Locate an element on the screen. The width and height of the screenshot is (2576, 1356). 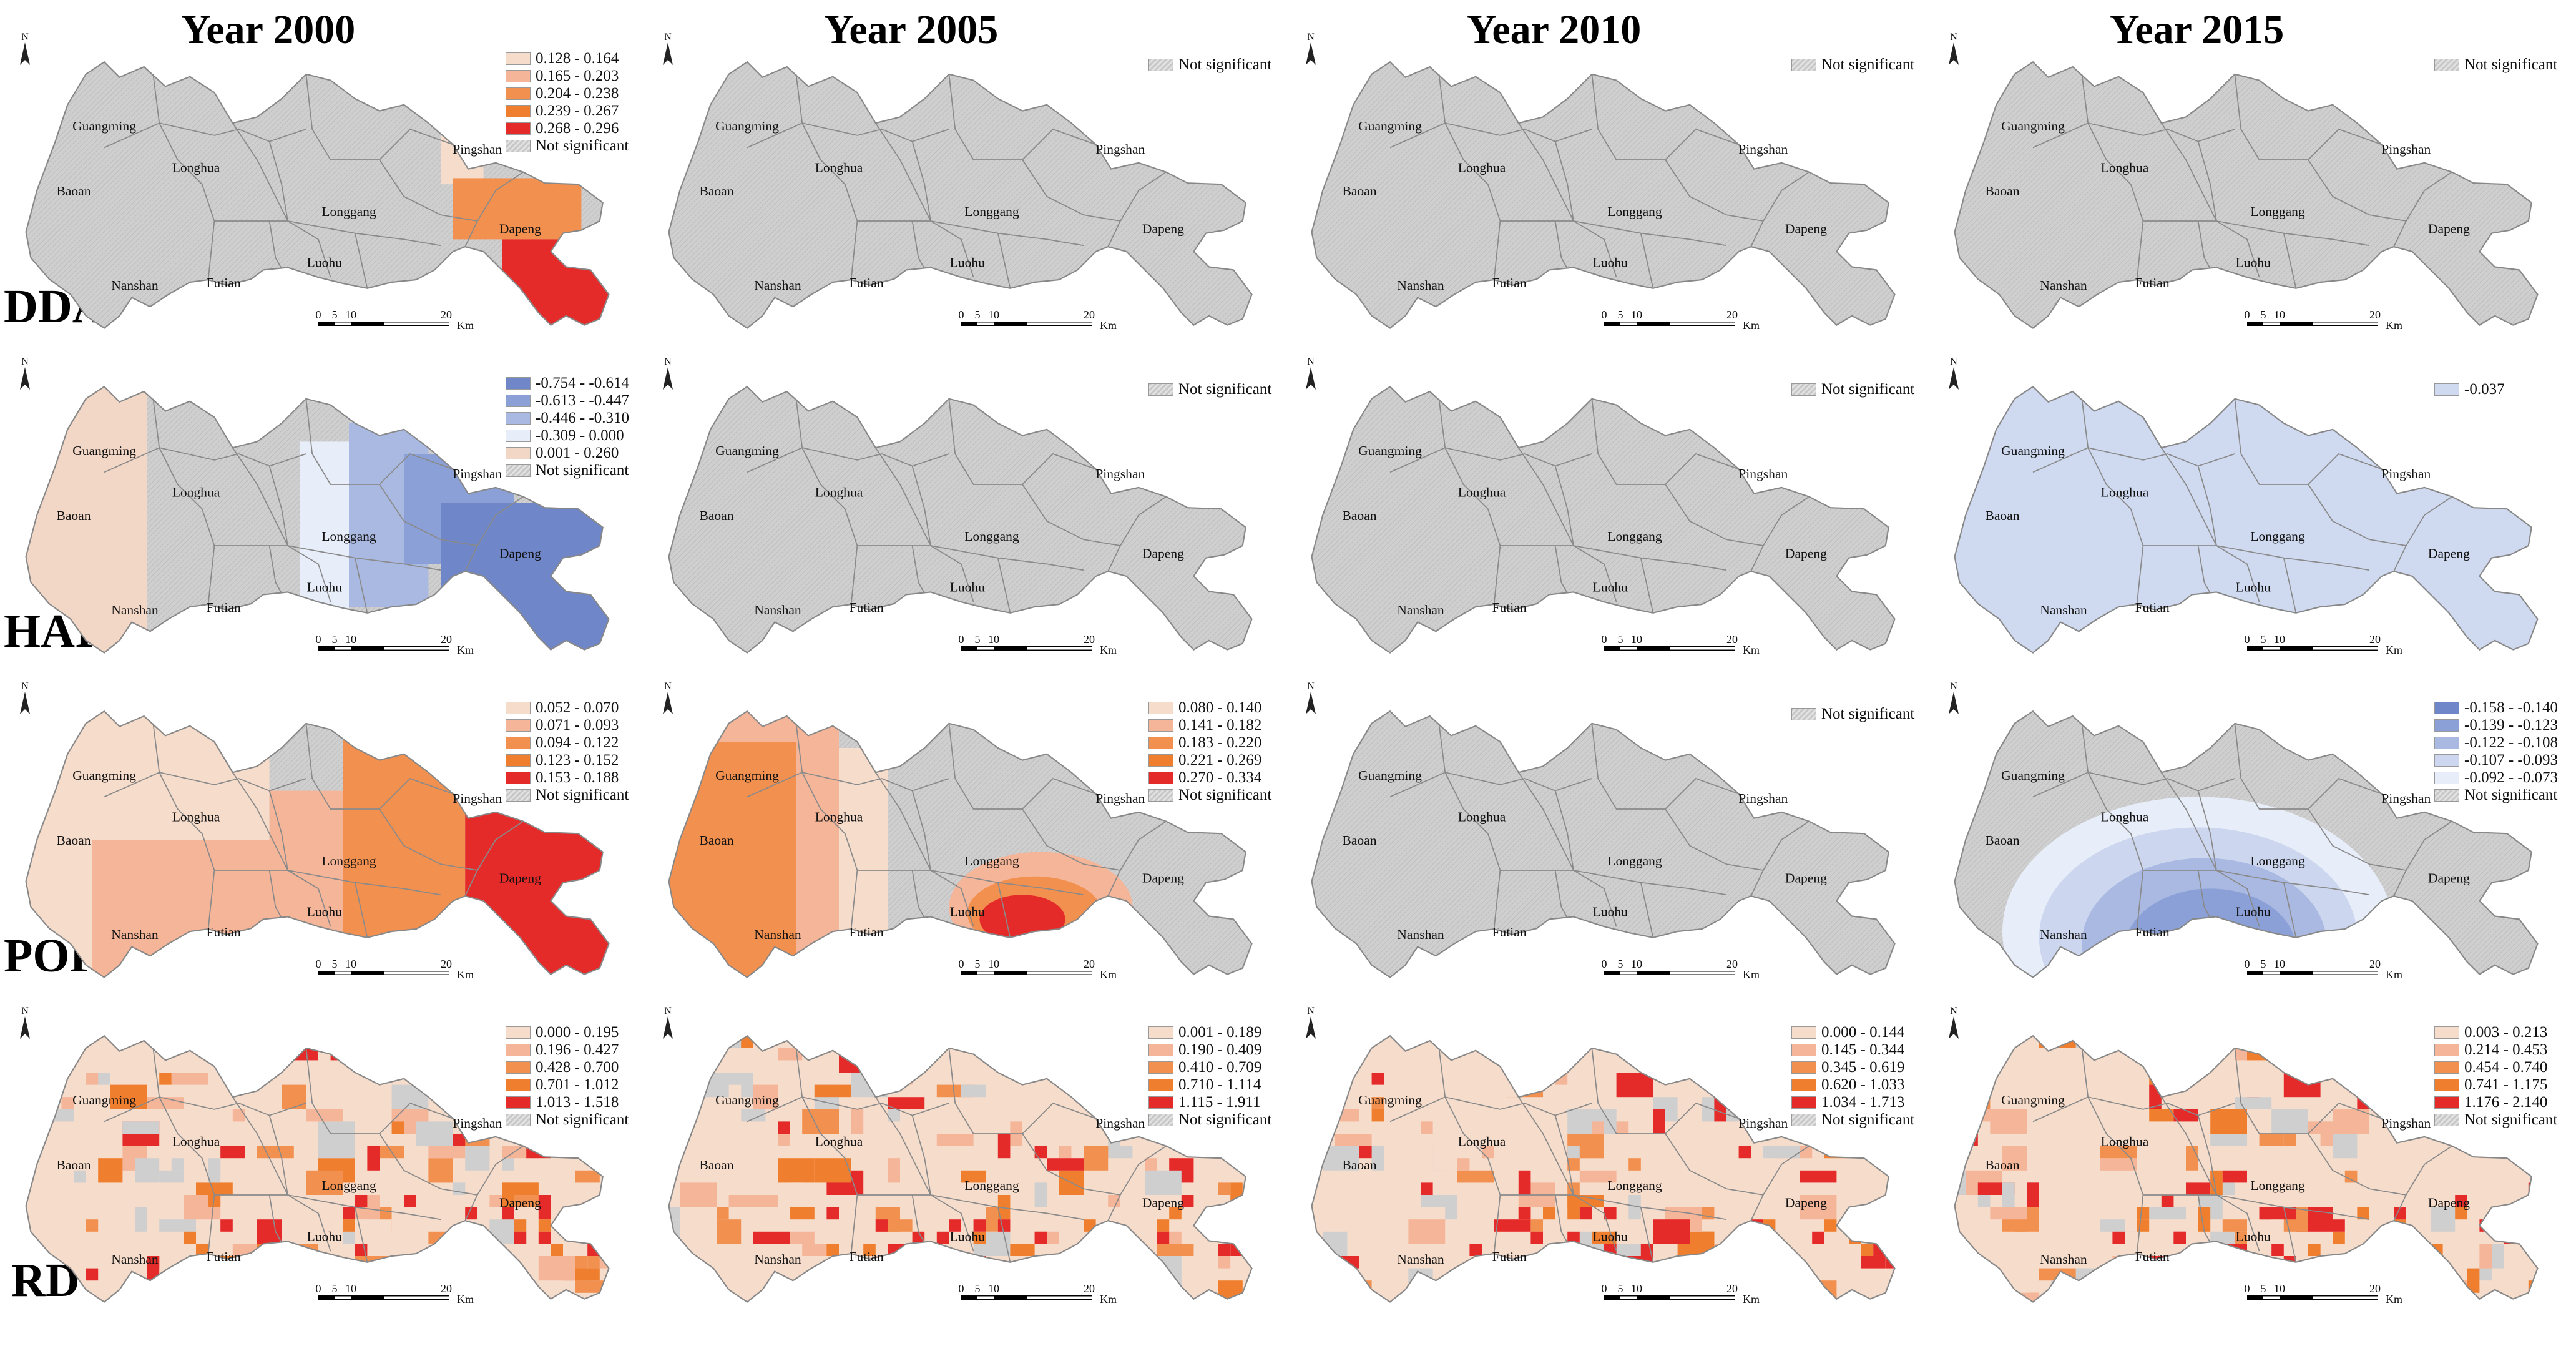
scale-tick-label: 10 is located at coordinates (350, 964).